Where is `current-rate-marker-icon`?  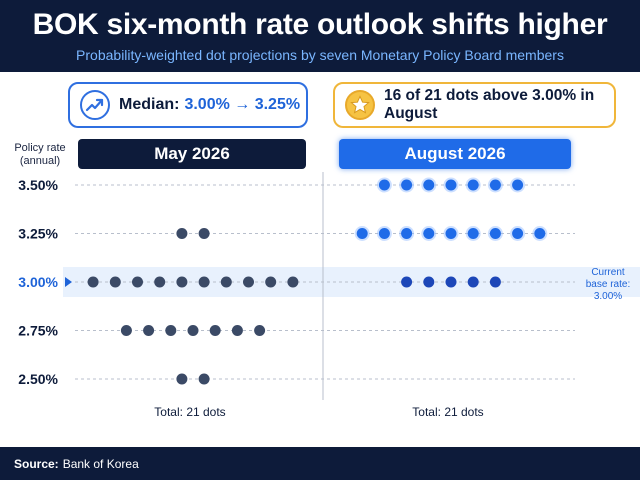
current-rate-marker-icon is located at coordinates (68, 282).